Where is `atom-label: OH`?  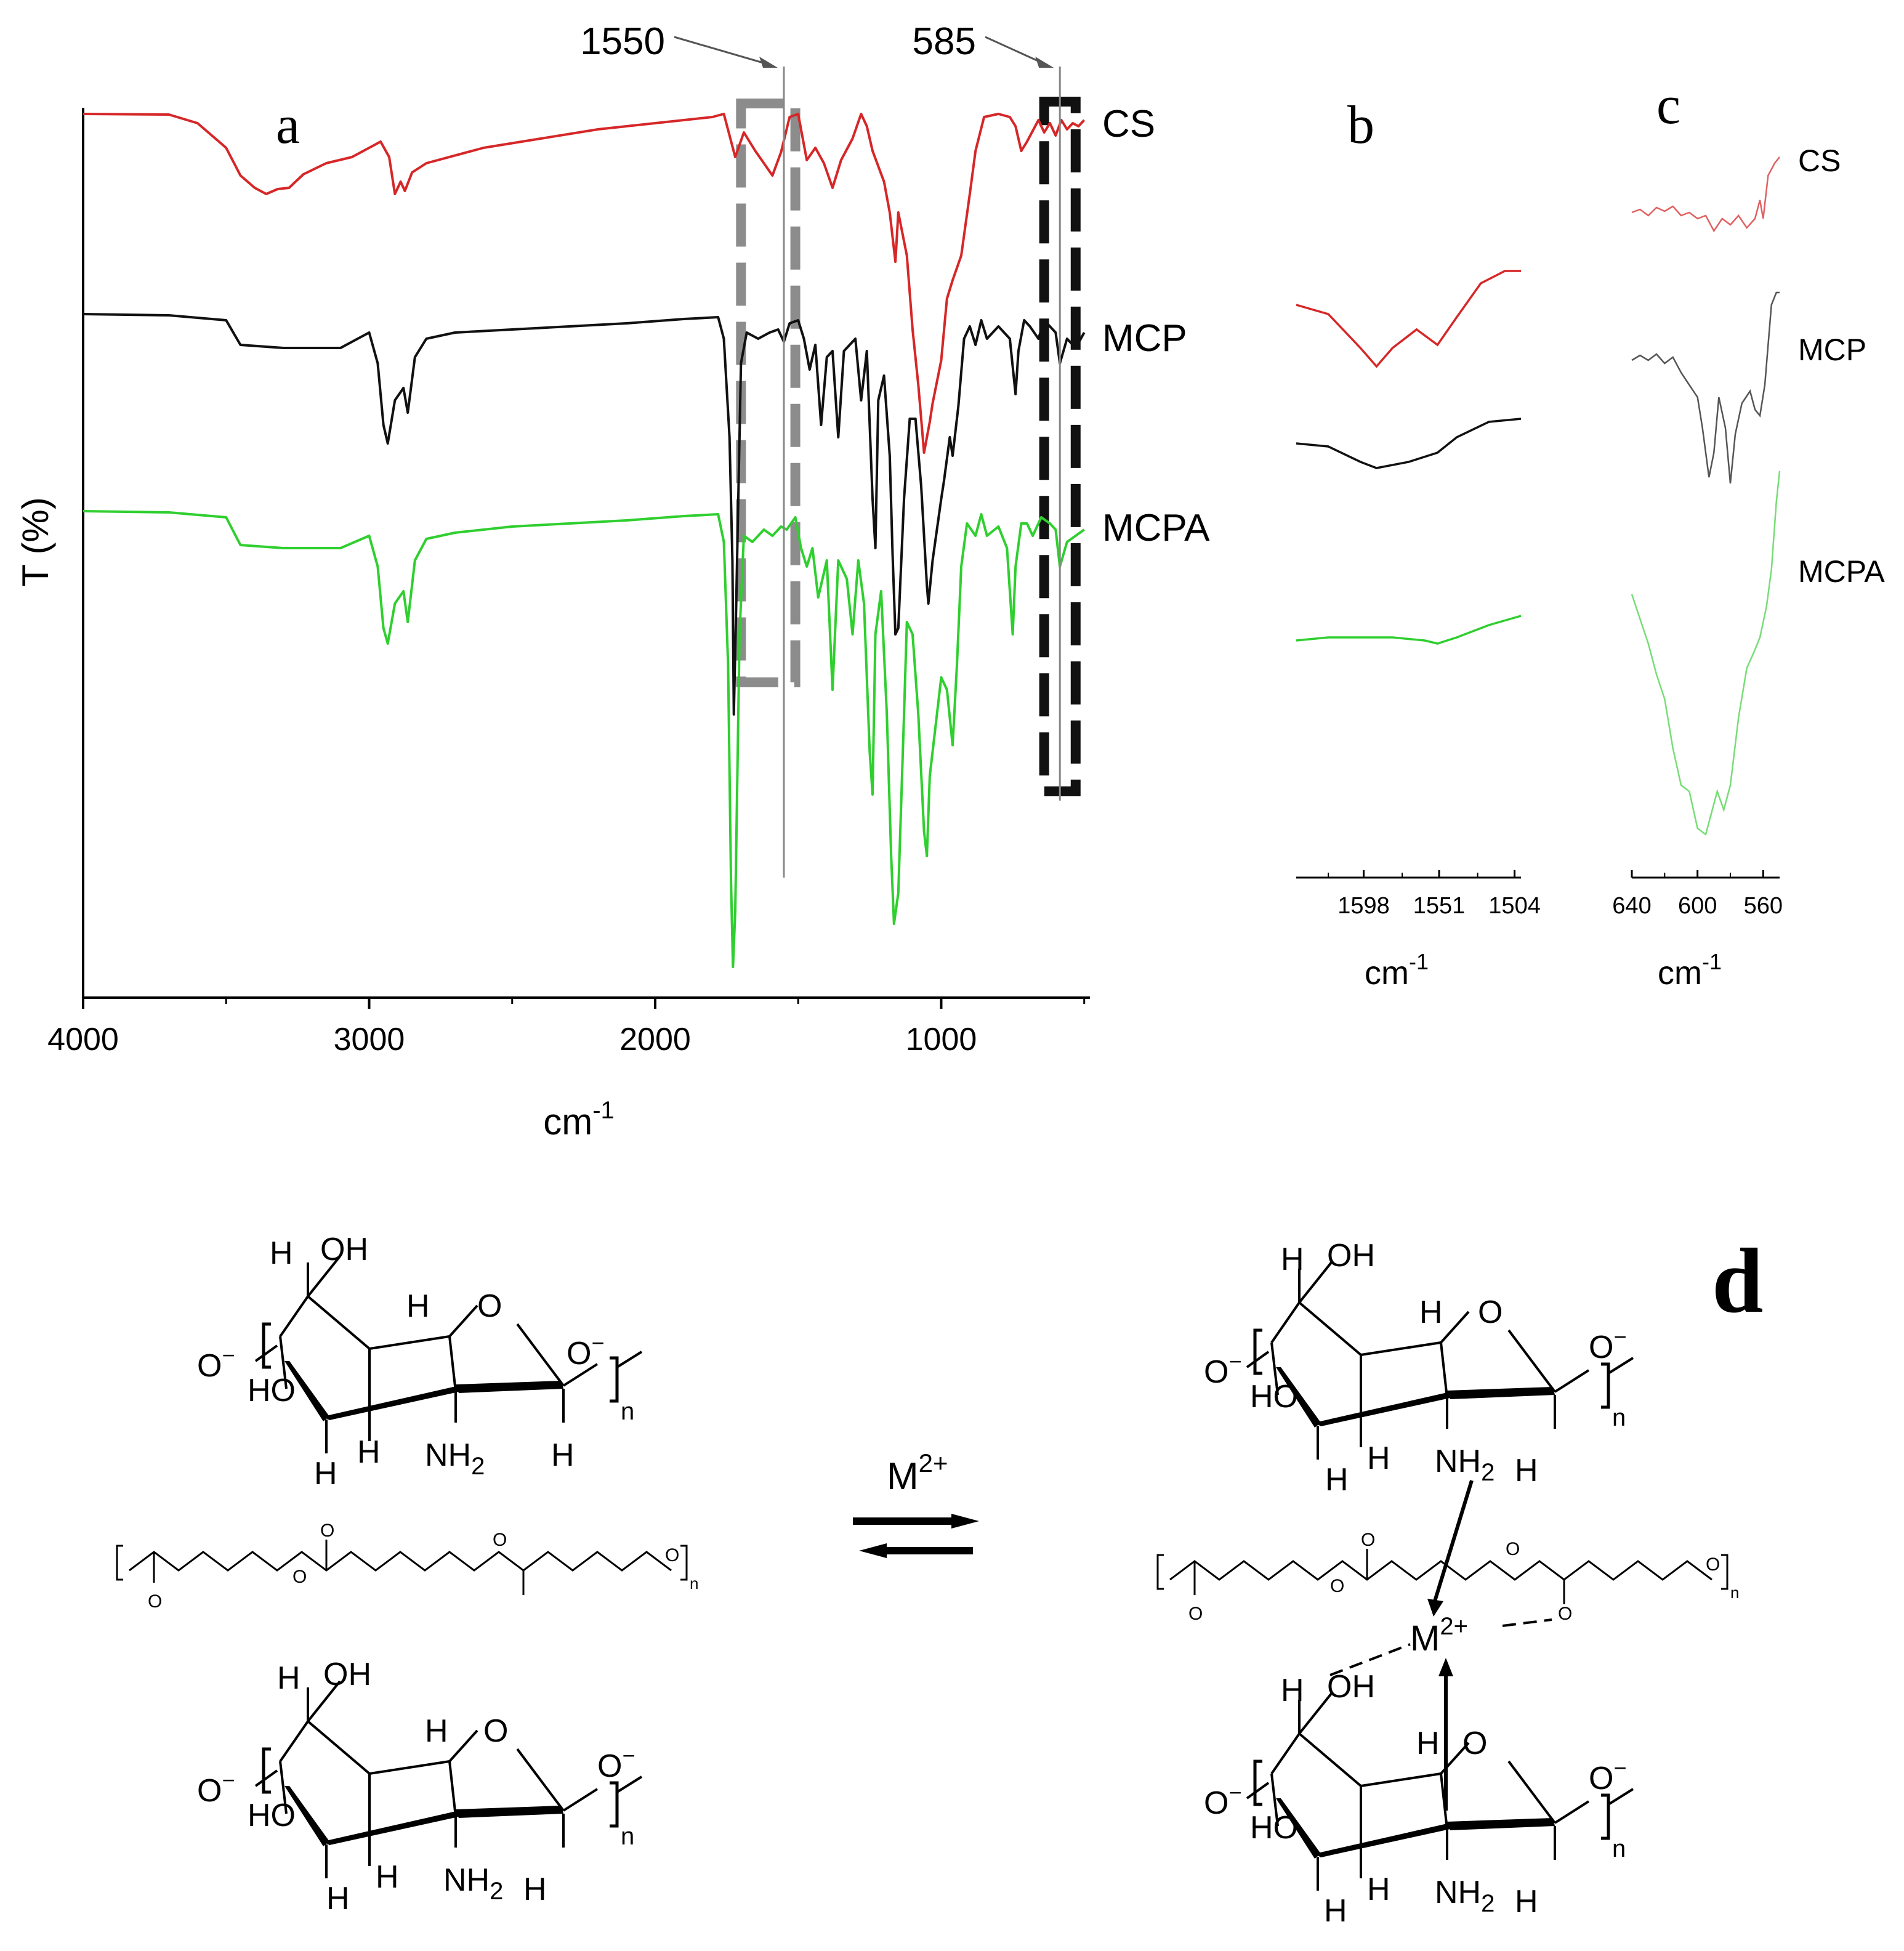
atom-label: OH is located at coordinates (344, 1249).